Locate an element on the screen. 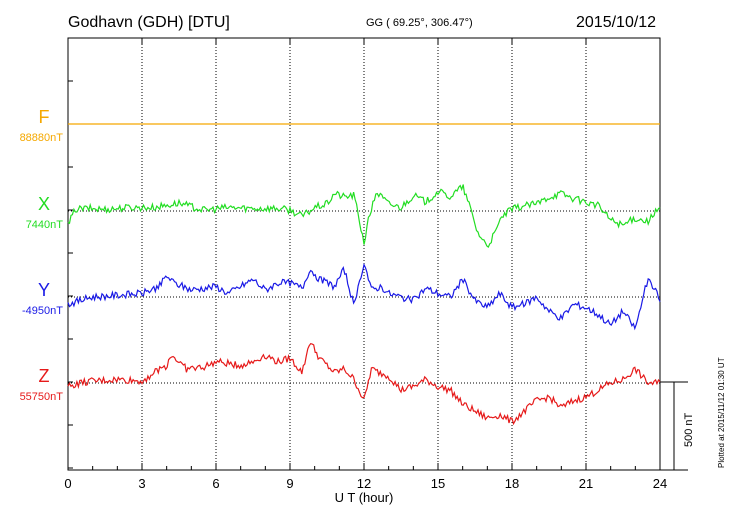  x-tick-label: 21 is located at coordinates (586, 483).